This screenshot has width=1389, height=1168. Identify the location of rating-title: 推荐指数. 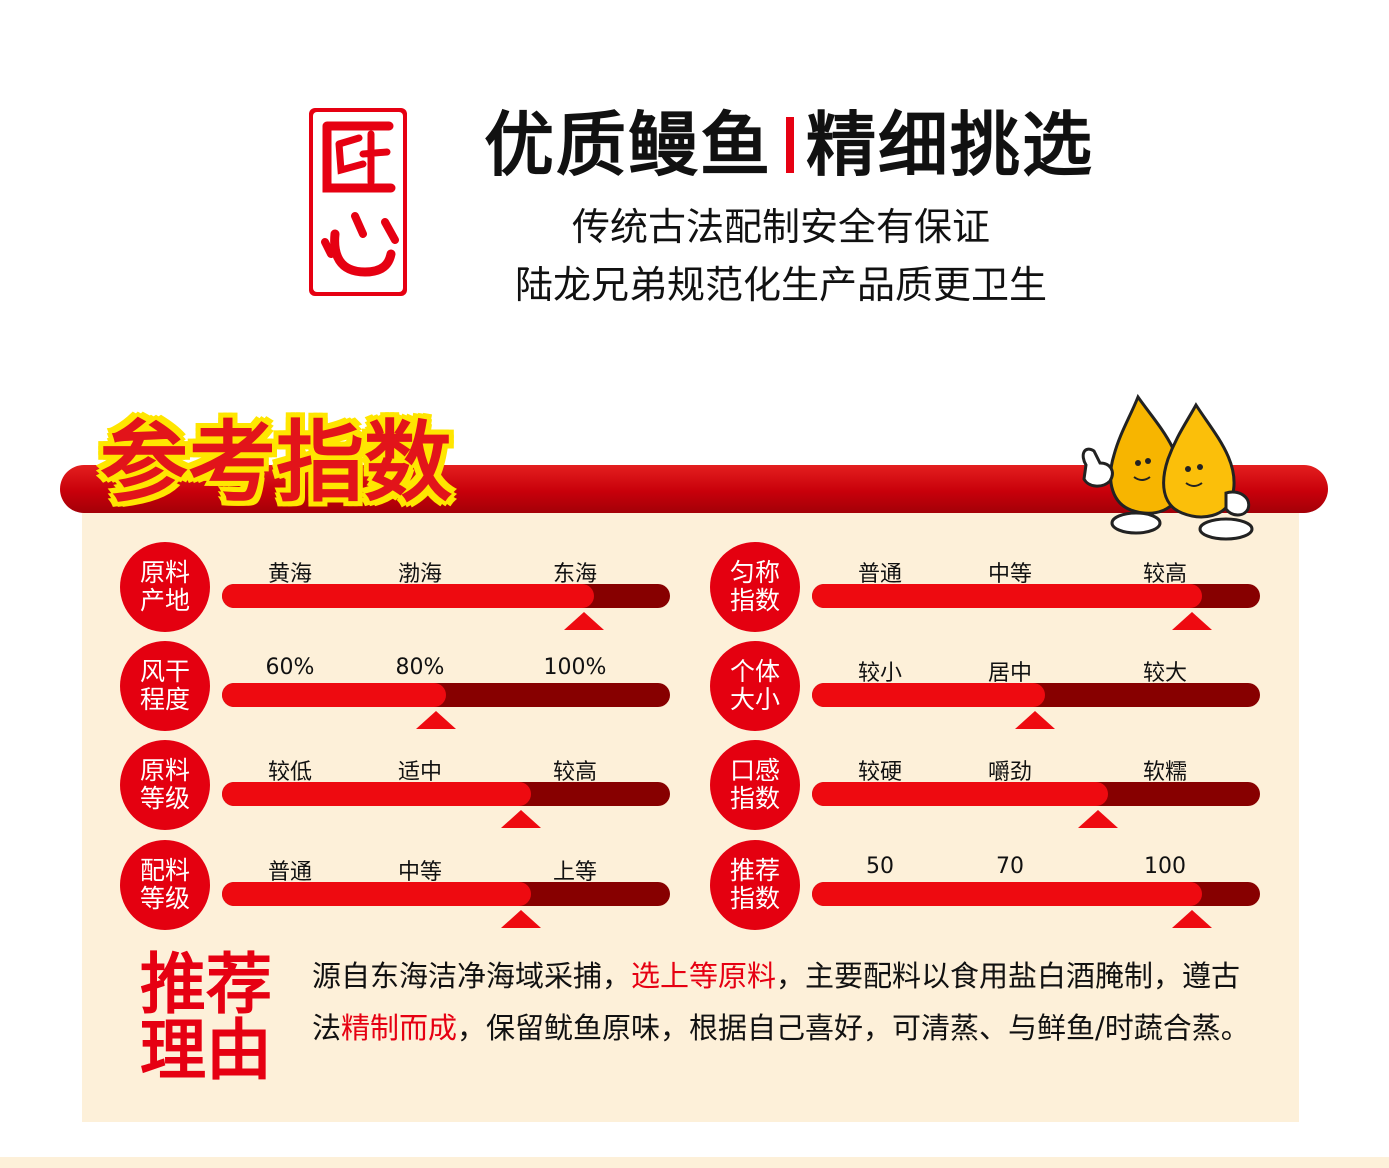
(754, 884).